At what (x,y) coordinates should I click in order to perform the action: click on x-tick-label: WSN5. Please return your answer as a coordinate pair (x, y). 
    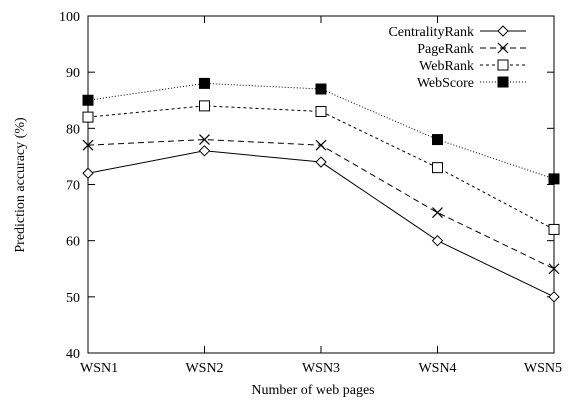
    Looking at the image, I should click on (543, 368).